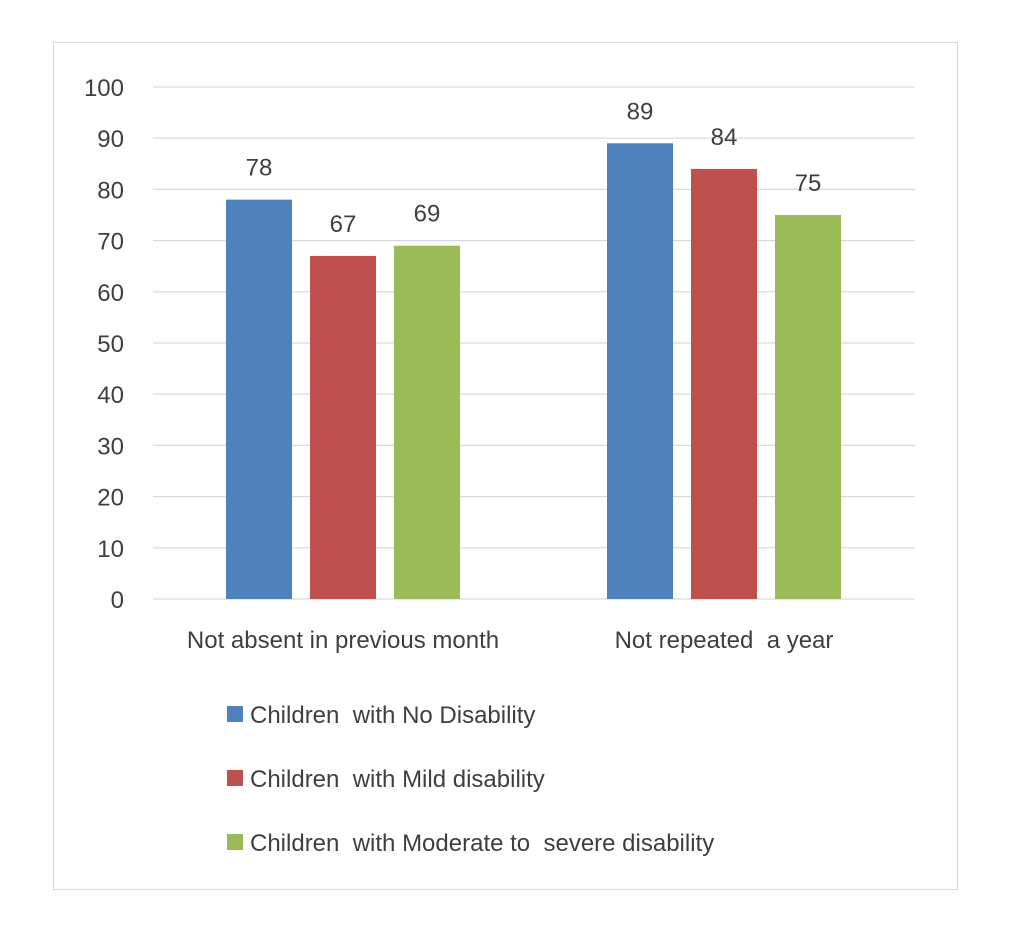 The height and width of the screenshot is (934, 1012). Describe the element at coordinates (110, 446) in the screenshot. I see `y-tick-label: 30` at that location.